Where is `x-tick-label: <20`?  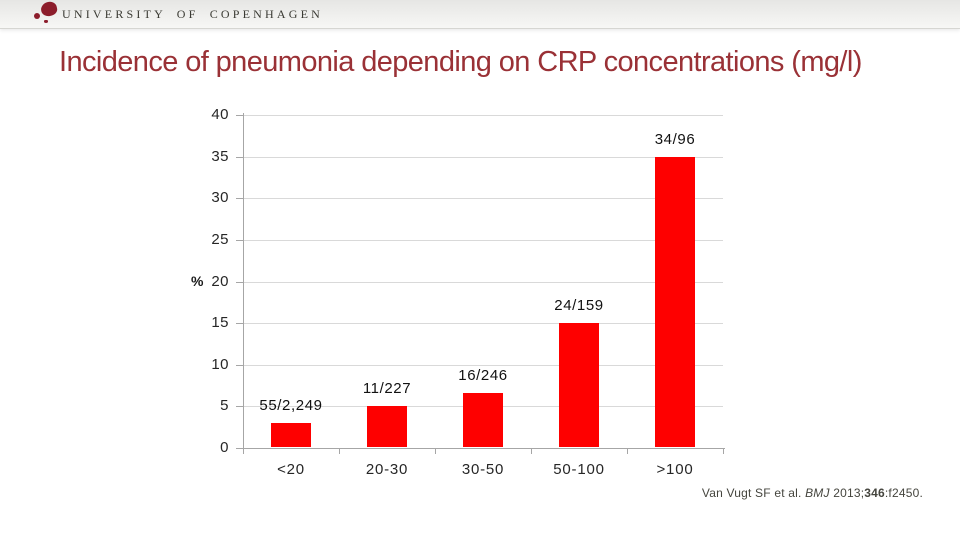
x-tick-label: <20 is located at coordinates (291, 469).